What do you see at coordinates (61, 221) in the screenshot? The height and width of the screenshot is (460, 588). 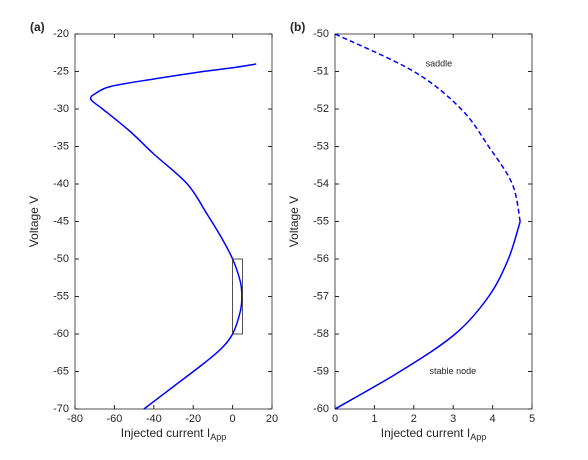 I see `y-tick-label: -45` at bounding box center [61, 221].